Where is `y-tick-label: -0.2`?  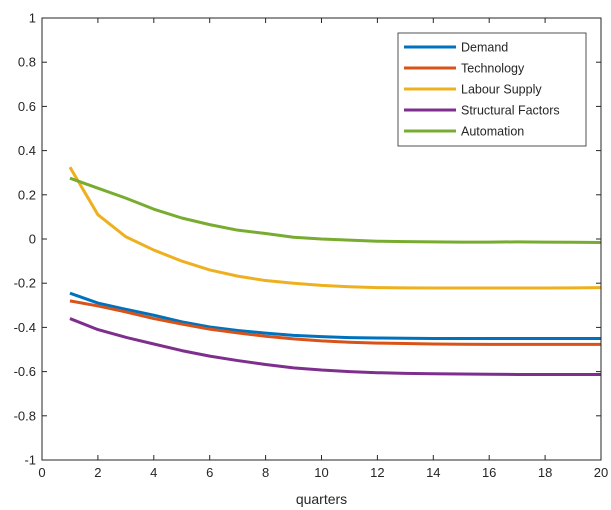 y-tick-label: -0.2 is located at coordinates (25, 283).